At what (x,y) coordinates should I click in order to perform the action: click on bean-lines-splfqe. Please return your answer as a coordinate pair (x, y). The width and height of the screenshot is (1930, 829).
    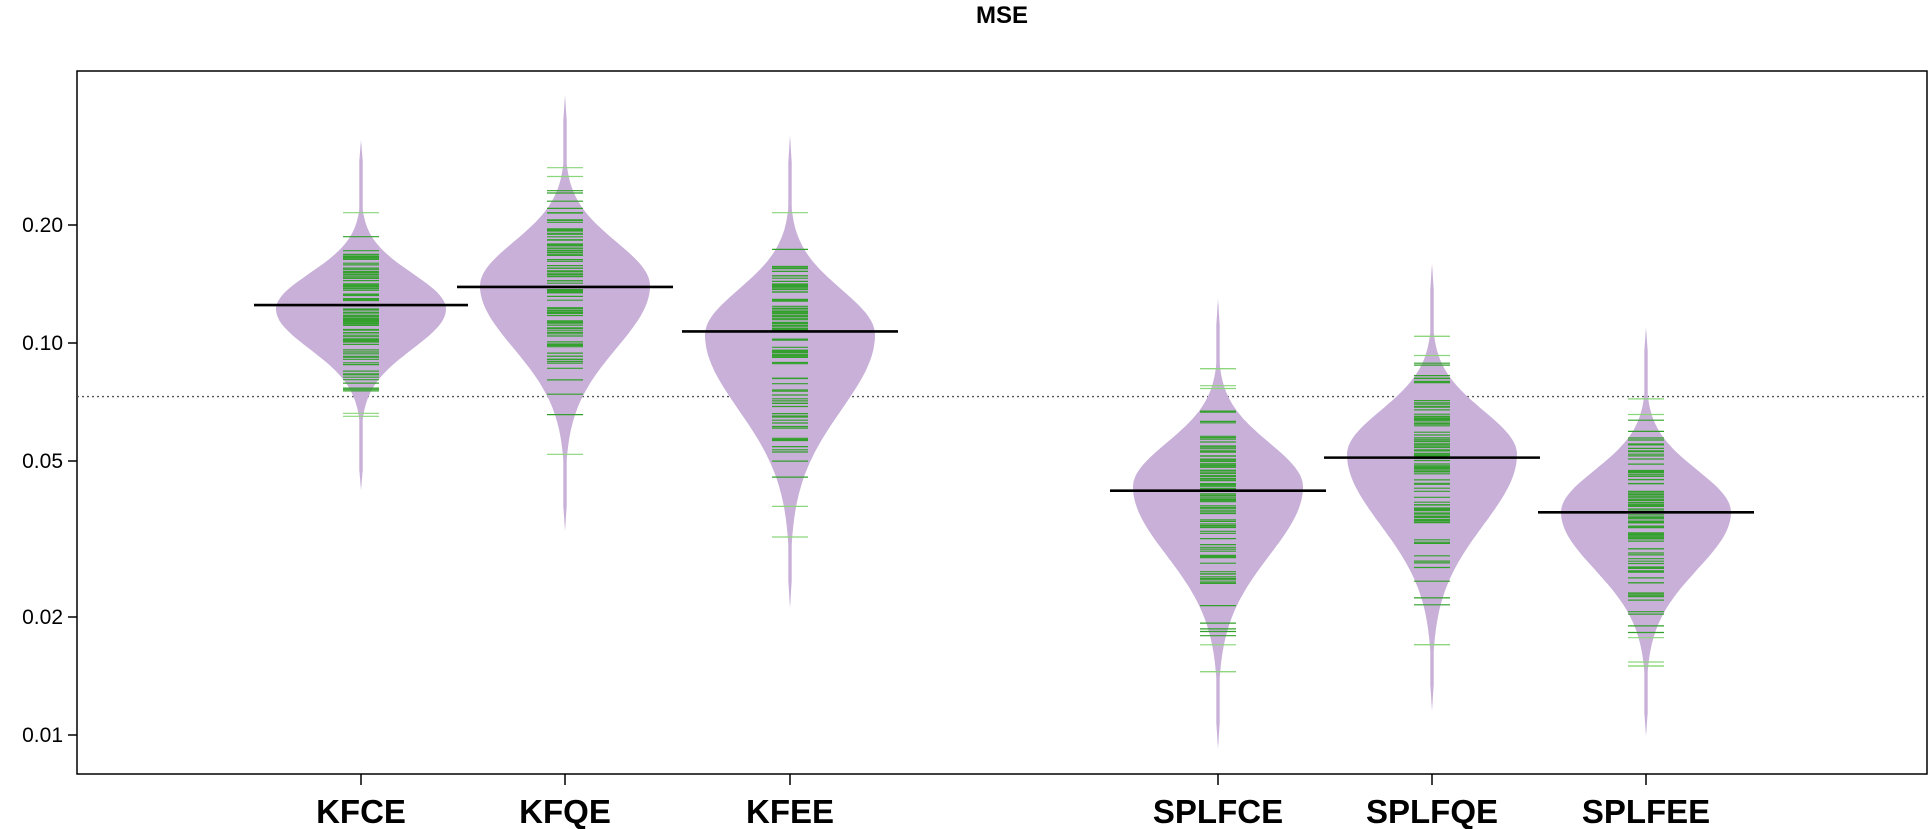
    Looking at the image, I should click on (1432, 490).